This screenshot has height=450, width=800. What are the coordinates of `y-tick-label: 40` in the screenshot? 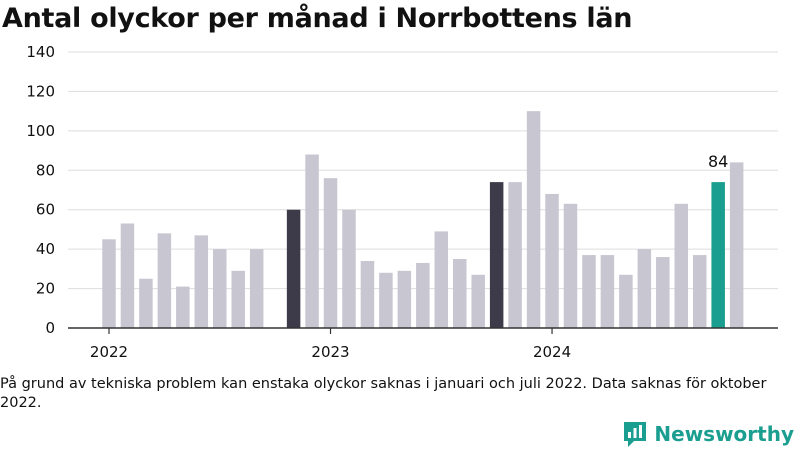 It's located at (45, 249).